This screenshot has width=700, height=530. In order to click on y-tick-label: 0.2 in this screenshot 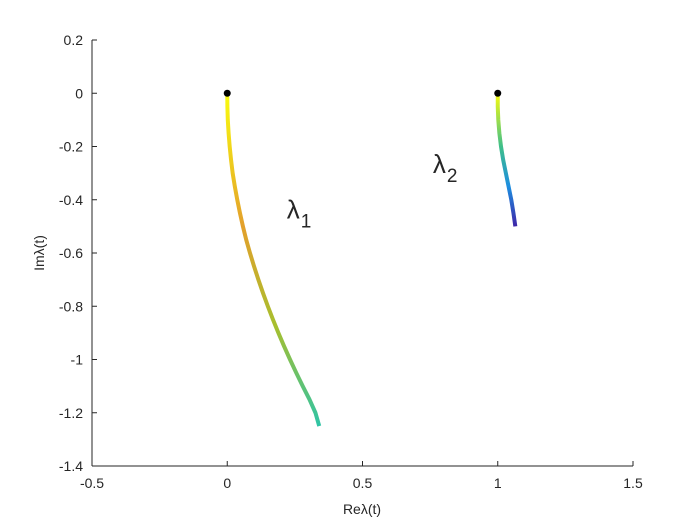, I will do `click(74, 40)`.